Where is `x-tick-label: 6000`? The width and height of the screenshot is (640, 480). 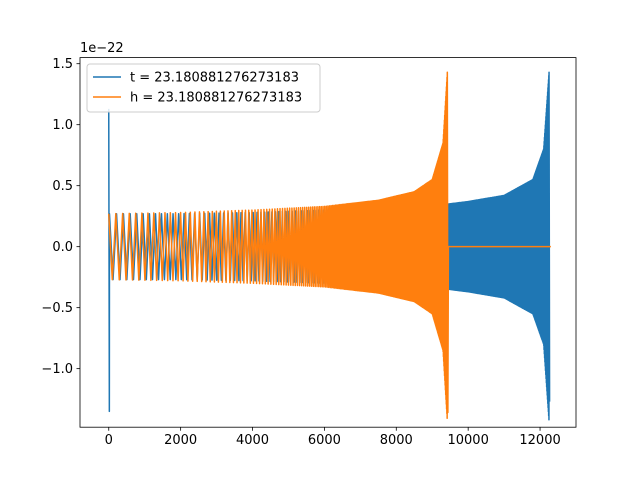
x-tick-label: 6000 is located at coordinates (324, 440).